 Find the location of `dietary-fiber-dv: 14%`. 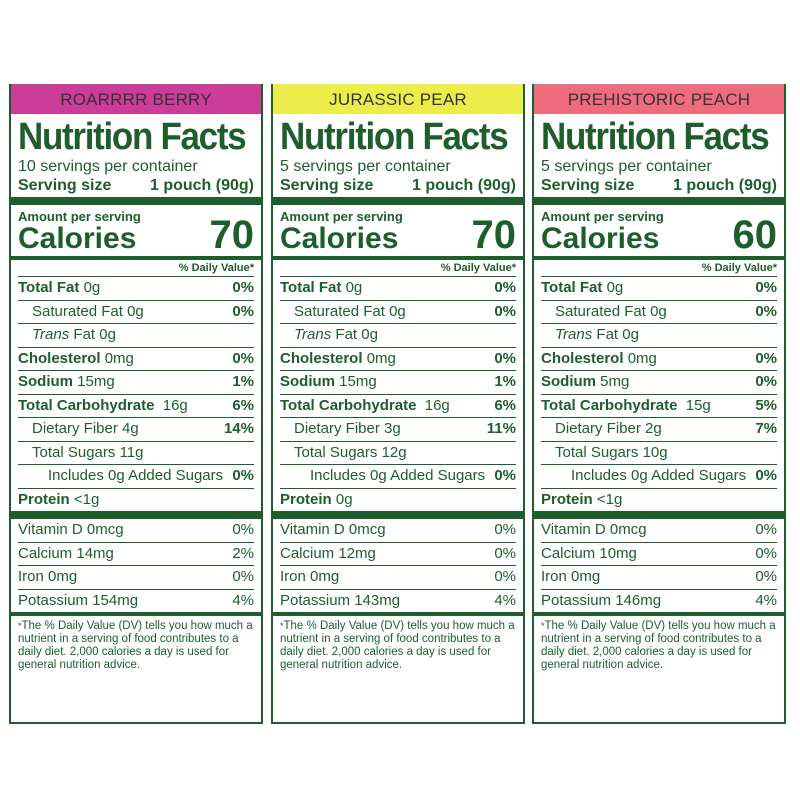

dietary-fiber-dv: 14% is located at coordinates (238, 428).